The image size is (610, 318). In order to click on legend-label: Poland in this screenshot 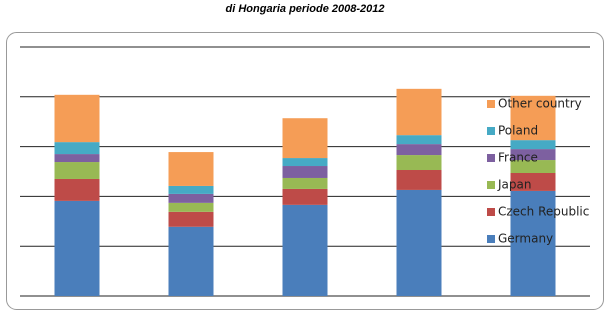, I will do `click(518, 131)`.